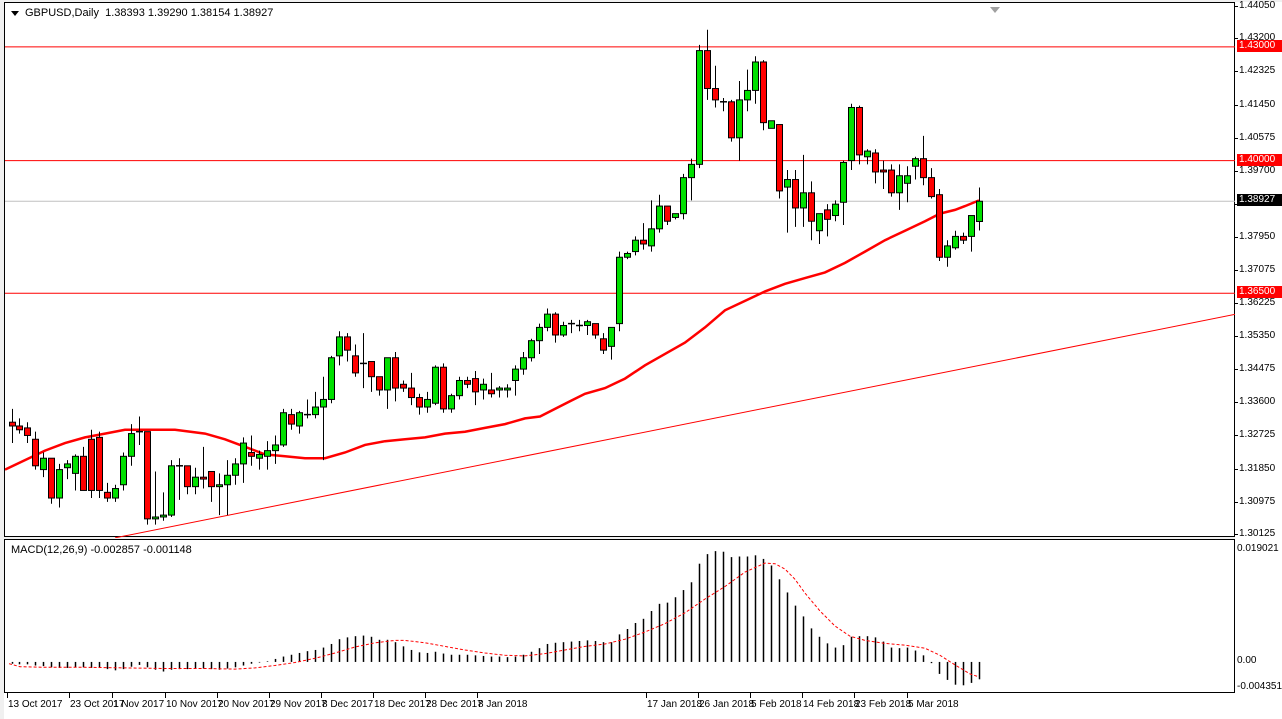 This screenshot has width=1282, height=719. I want to click on price-tick-label: 1.32725, so click(1257, 435).